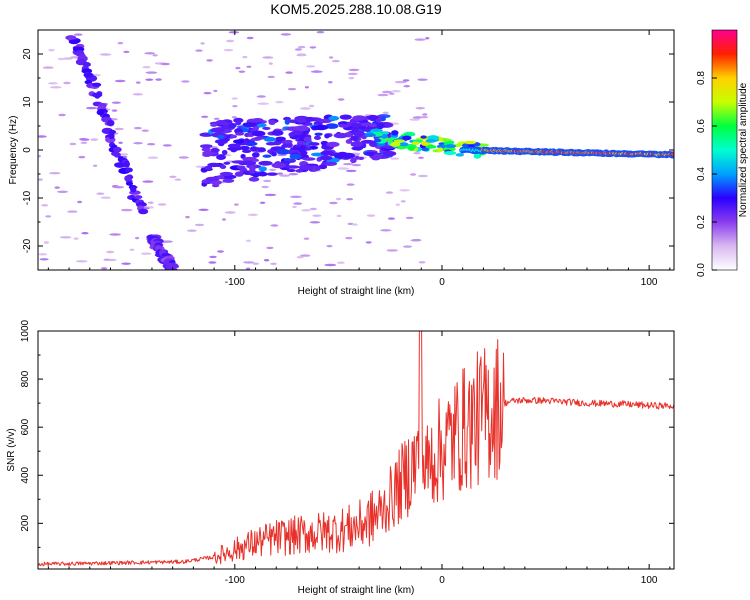 This screenshot has width=750, height=600. I want to click on figure-title: KOM5.2025.288.10.08.G19, so click(355, 9).